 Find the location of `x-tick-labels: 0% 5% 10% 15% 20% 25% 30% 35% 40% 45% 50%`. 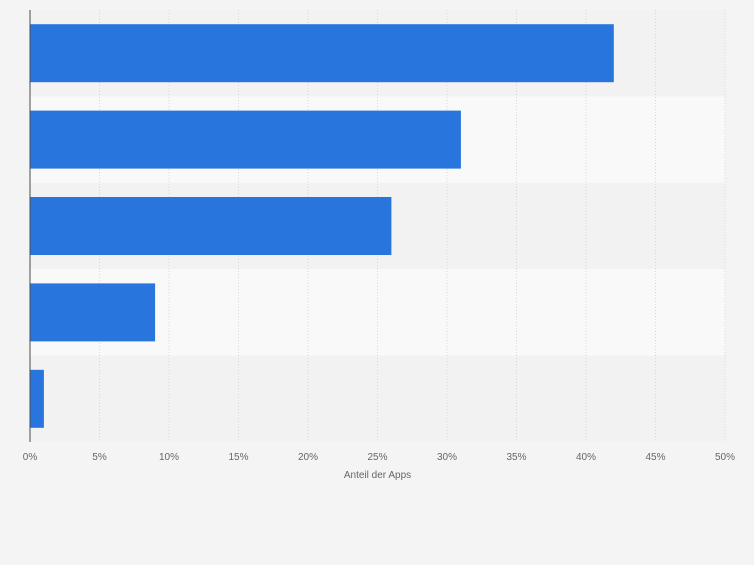

x-tick-labels: 0% 5% 10% 15% 20% 25% 30% 35% 40% 45% 50% is located at coordinates (379, 457).